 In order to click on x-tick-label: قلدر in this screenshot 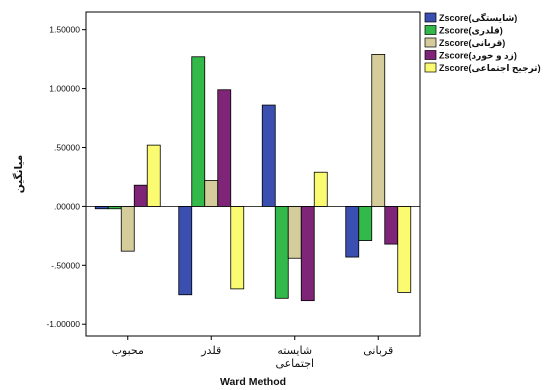, I will do `click(210, 351)`.